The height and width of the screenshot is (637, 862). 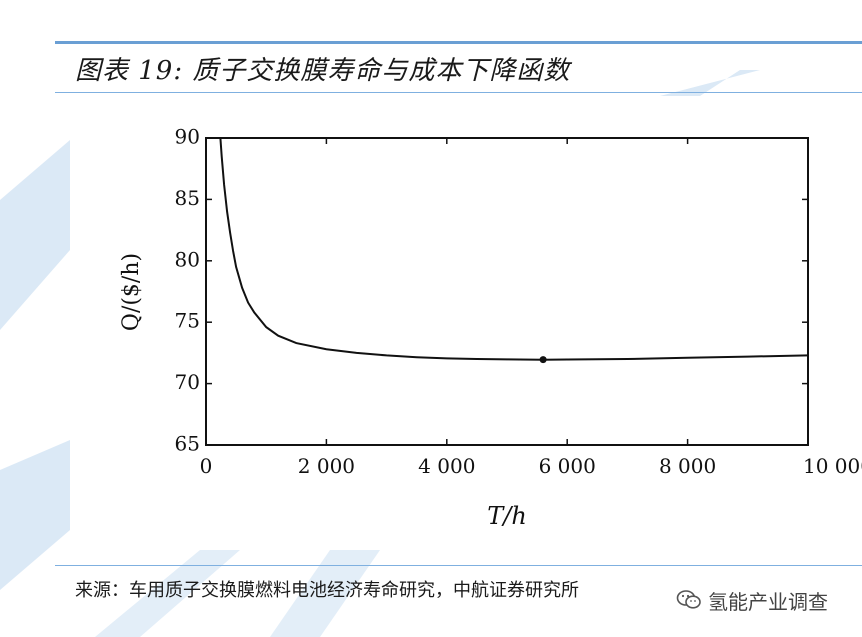 I want to click on watermark-text: 氢能产业调查, so click(x=768, y=601).